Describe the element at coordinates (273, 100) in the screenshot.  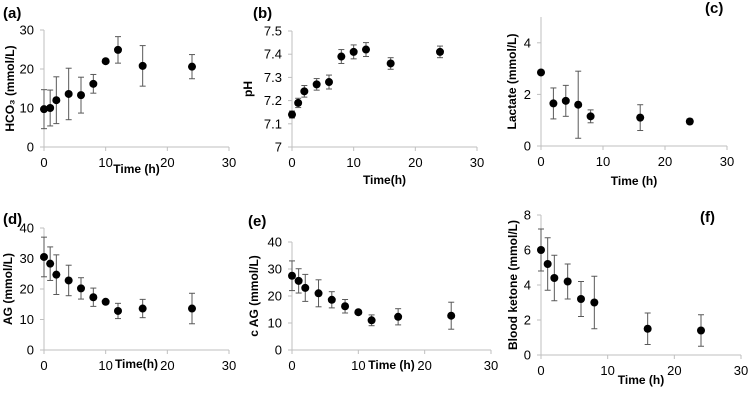
I see `y-tick-label: 7.2` at that location.